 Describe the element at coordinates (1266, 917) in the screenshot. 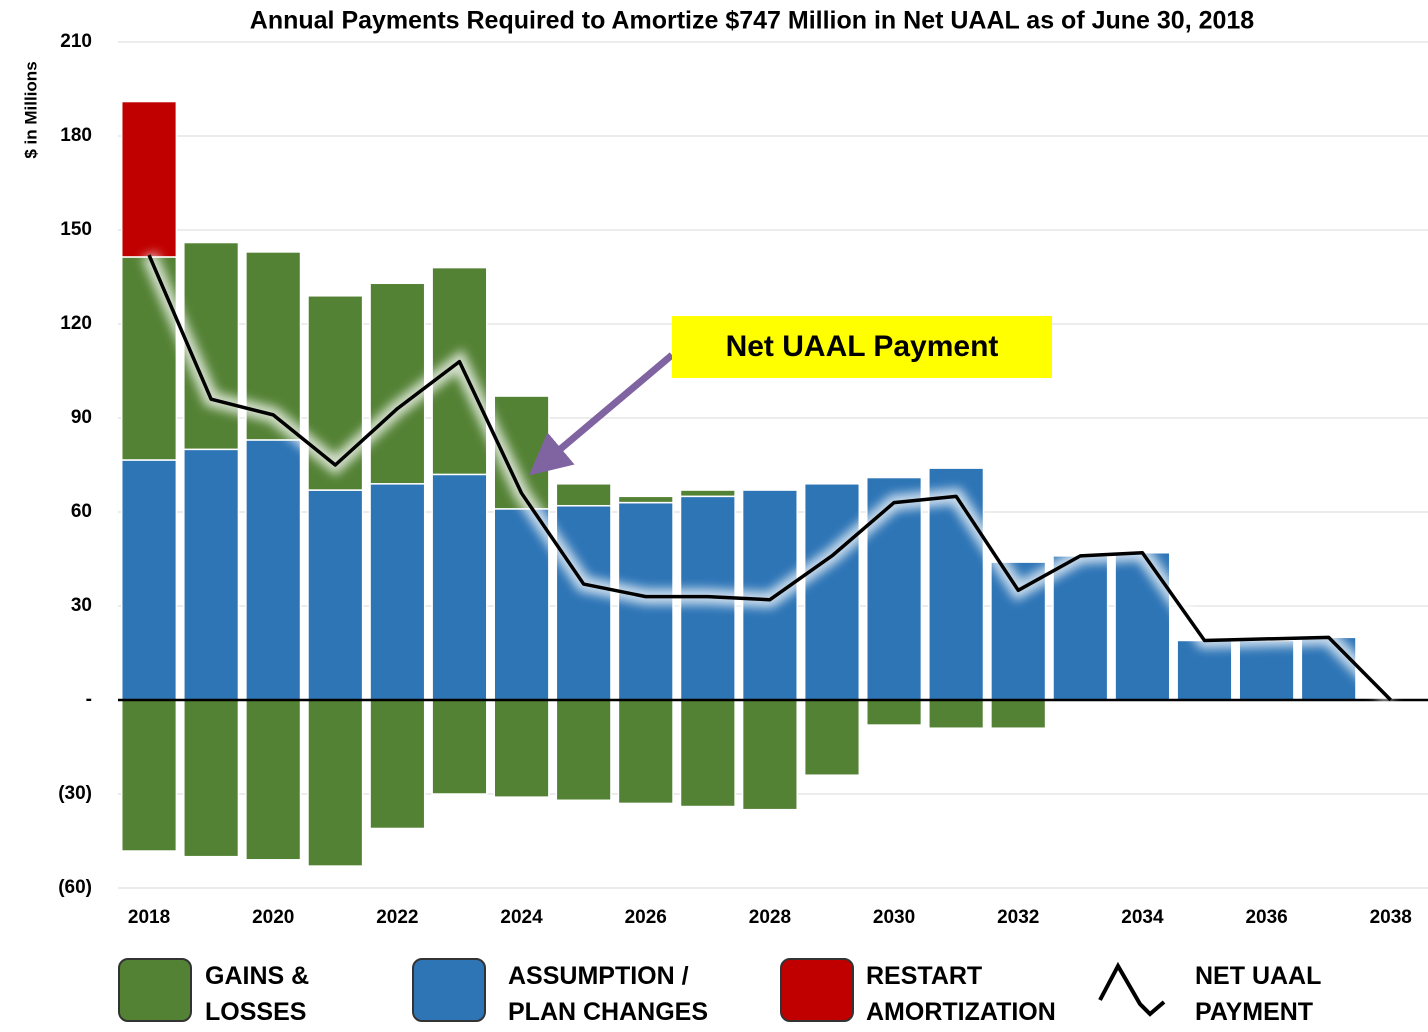

I see `x-tick-label: 2036` at that location.